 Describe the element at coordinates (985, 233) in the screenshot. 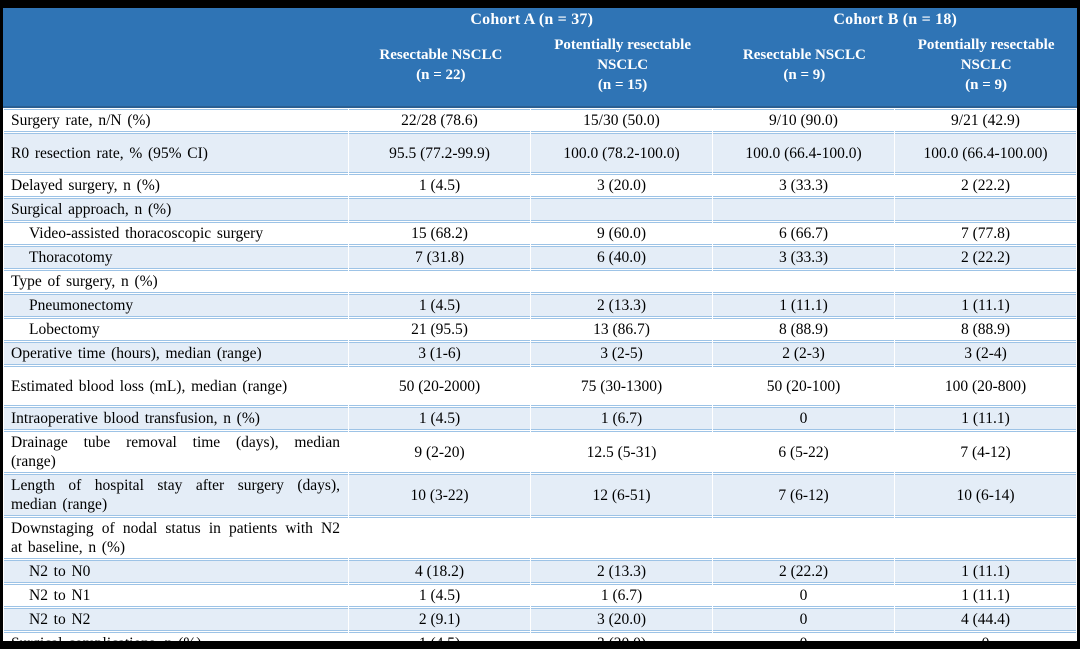

I see `cell-value: 7 (77.8)` at that location.